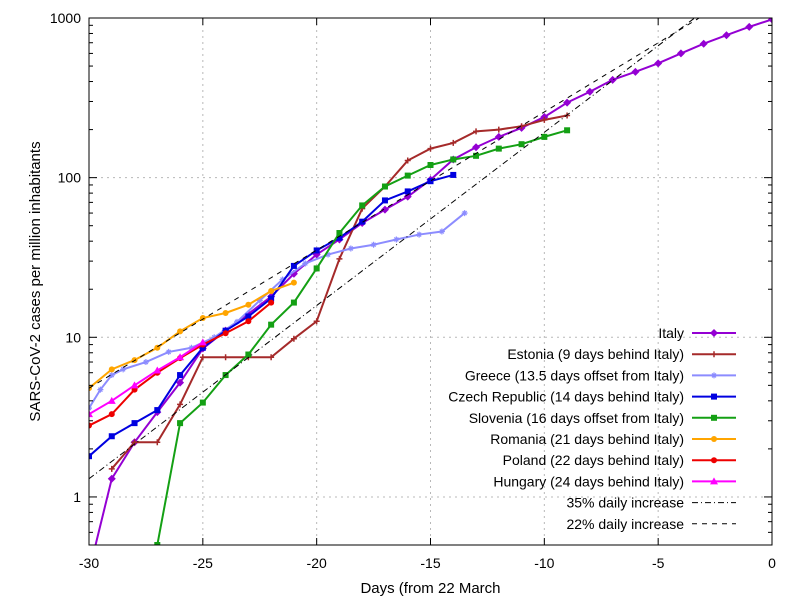  Describe the element at coordinates (317, 563) in the screenshot. I see `x-tick-label: -20` at that location.